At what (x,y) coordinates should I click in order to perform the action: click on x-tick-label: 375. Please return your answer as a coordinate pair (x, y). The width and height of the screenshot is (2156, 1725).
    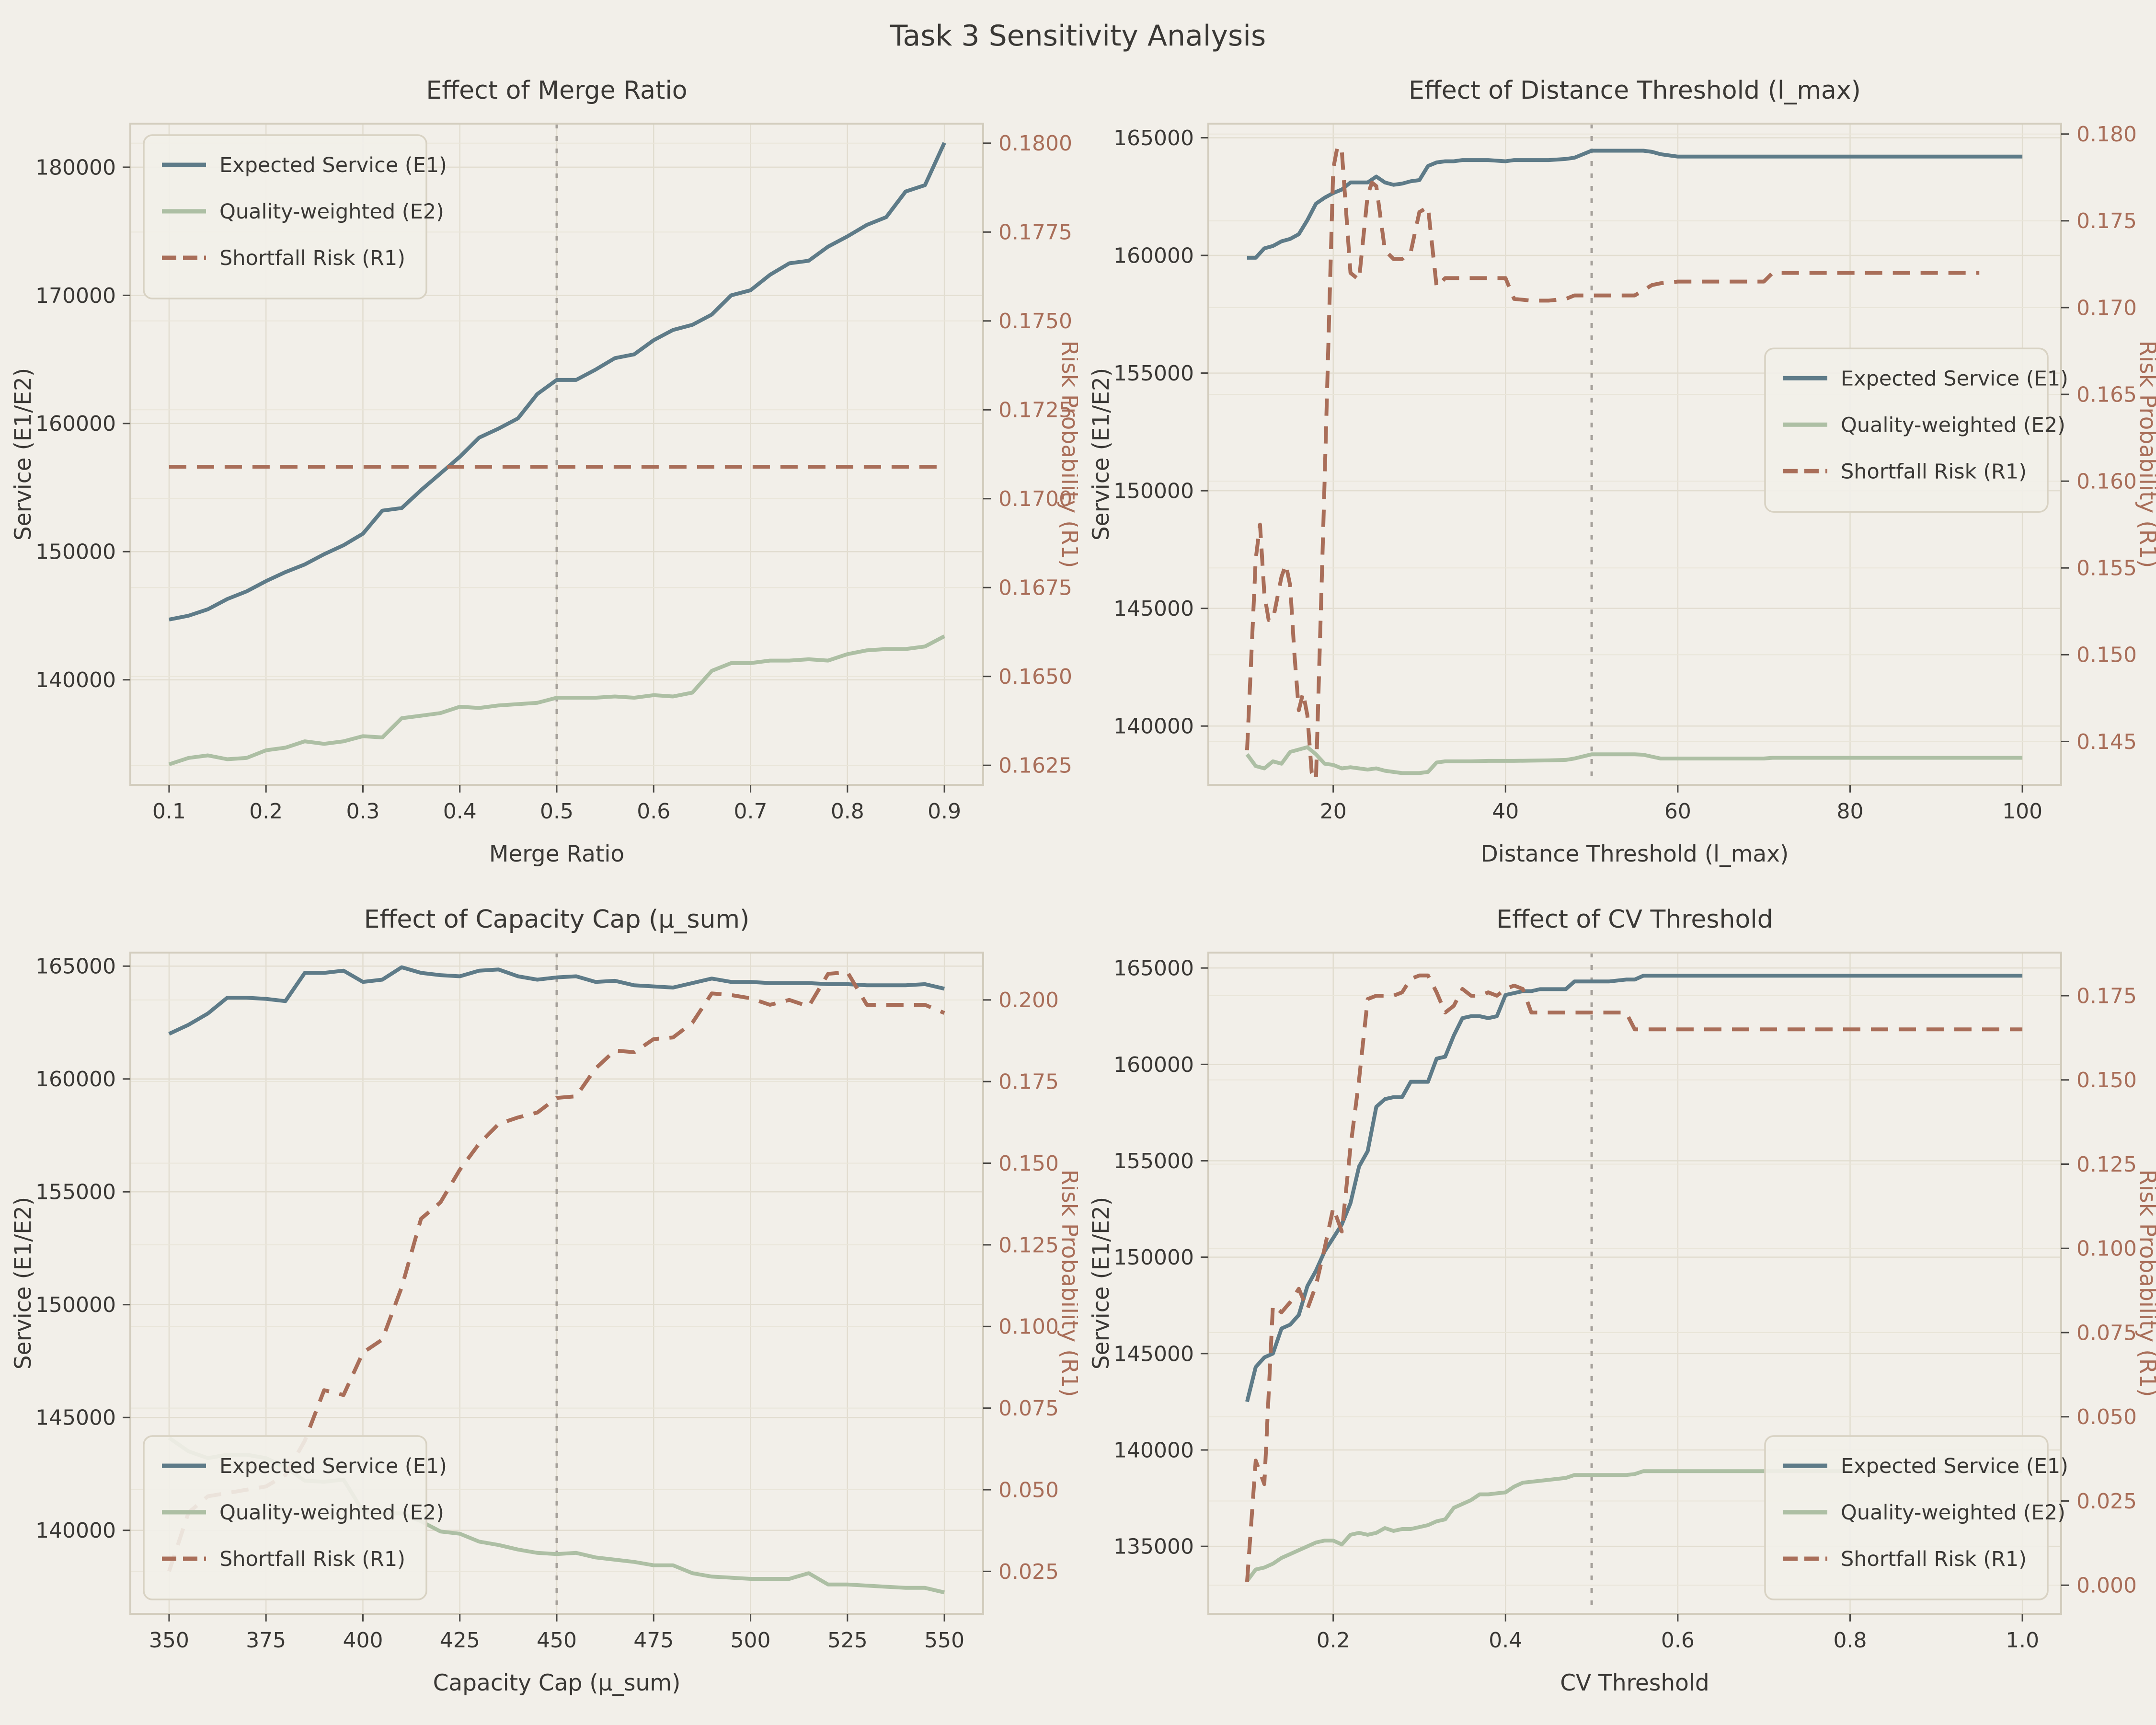
    Looking at the image, I should click on (266, 1640).